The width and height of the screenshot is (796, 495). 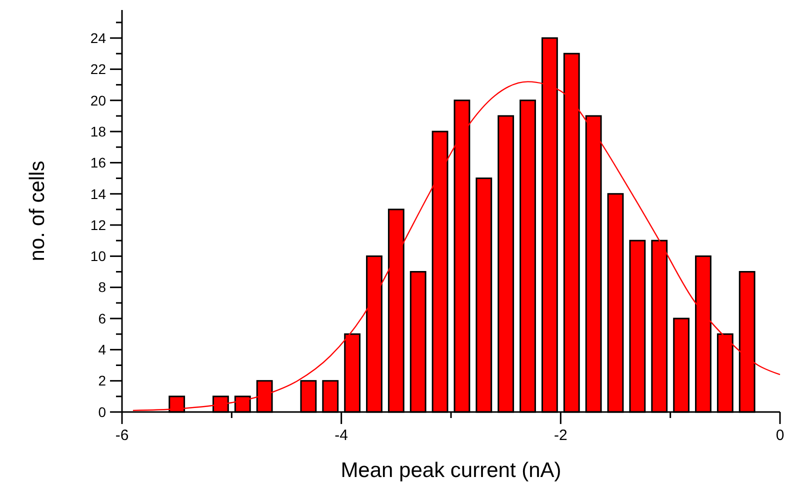 I want to click on y-tick-label: 14, so click(x=98, y=194).